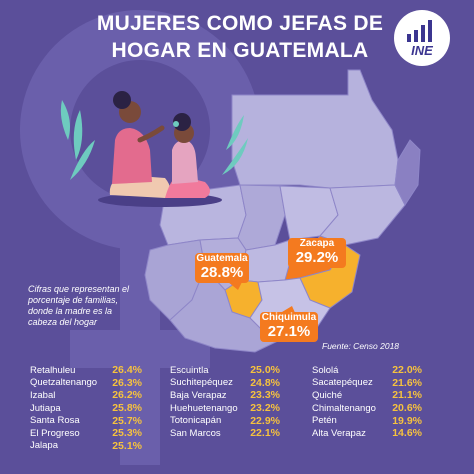  I want to click on list-item: Petén 19.9%, so click(367, 420).